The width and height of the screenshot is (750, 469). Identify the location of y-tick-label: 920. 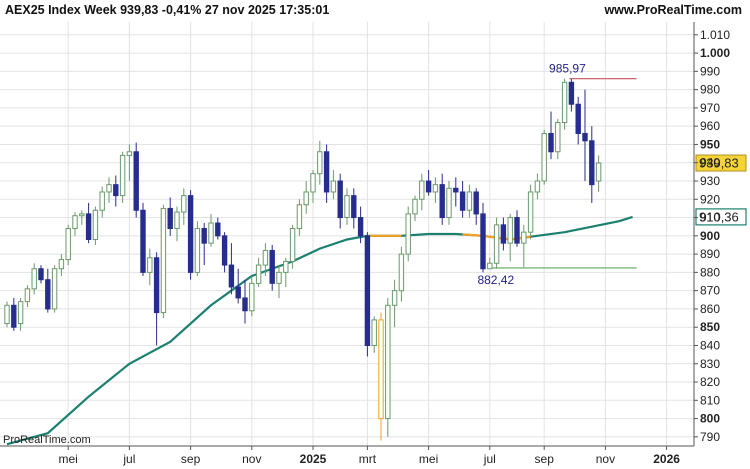
(710, 199).